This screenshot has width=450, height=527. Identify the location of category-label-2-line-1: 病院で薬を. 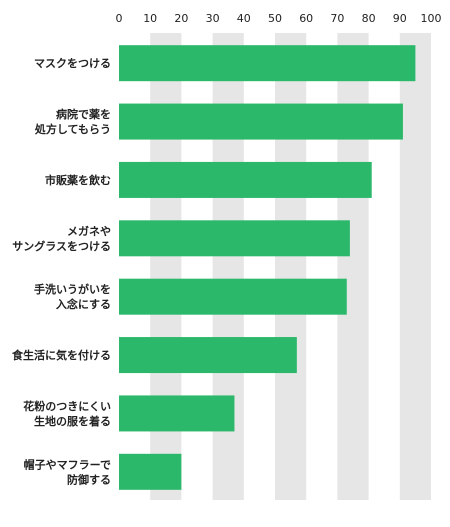
(83, 114).